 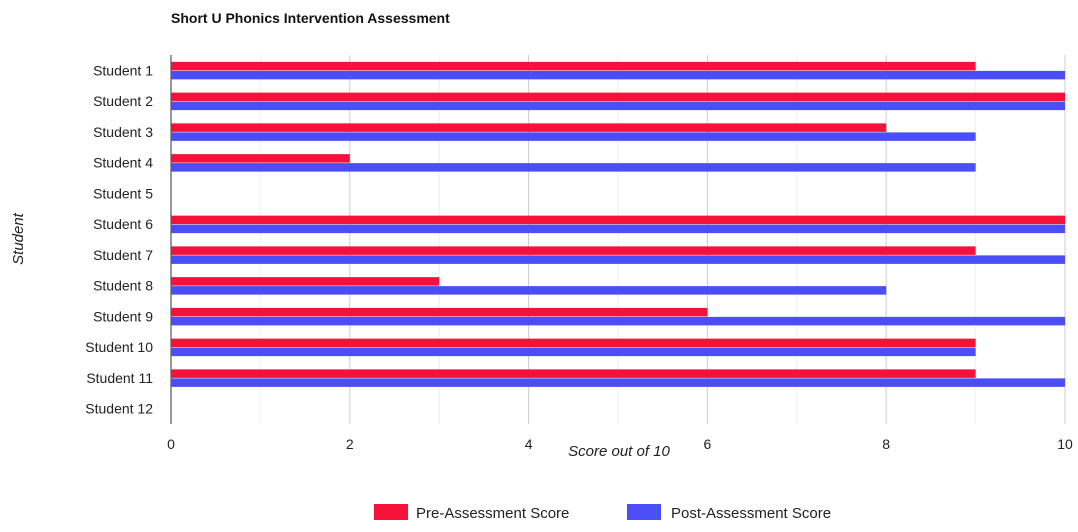 What do you see at coordinates (529, 444) in the screenshot?
I see `x-tick-label: 4` at bounding box center [529, 444].